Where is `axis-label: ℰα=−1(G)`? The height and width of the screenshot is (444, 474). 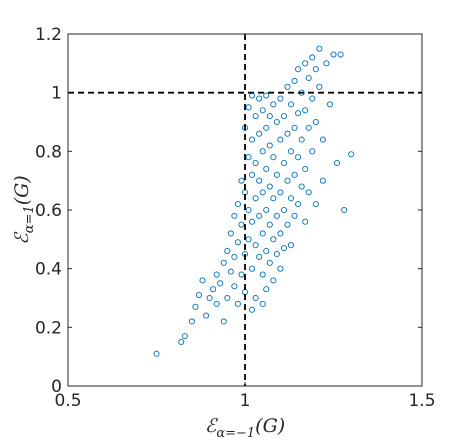 axis-label: ℰα=−1(G) is located at coordinates (245, 428).